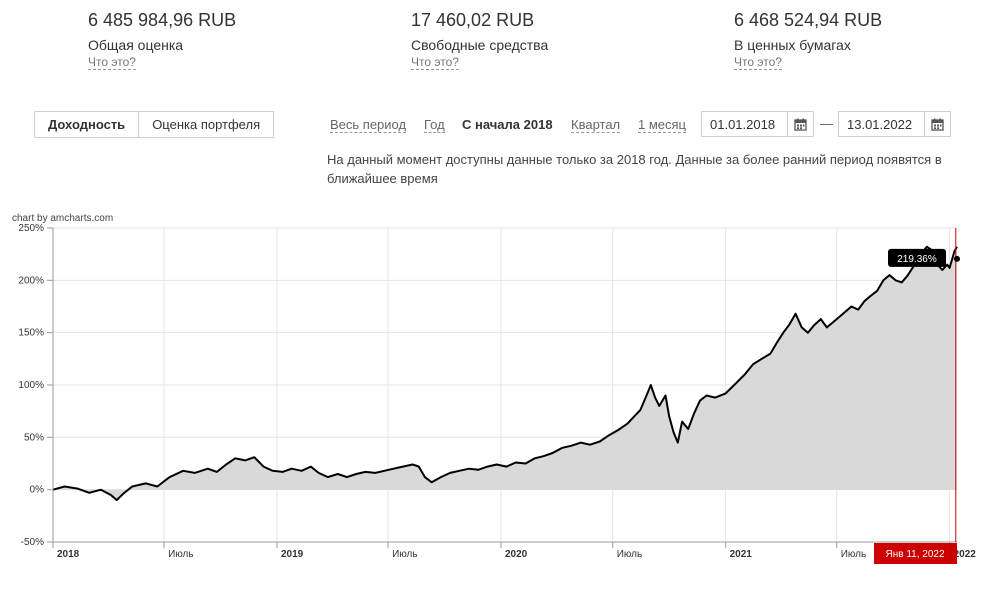  Describe the element at coordinates (32, 542) in the screenshot. I see `y-tick-label: -50%` at that location.